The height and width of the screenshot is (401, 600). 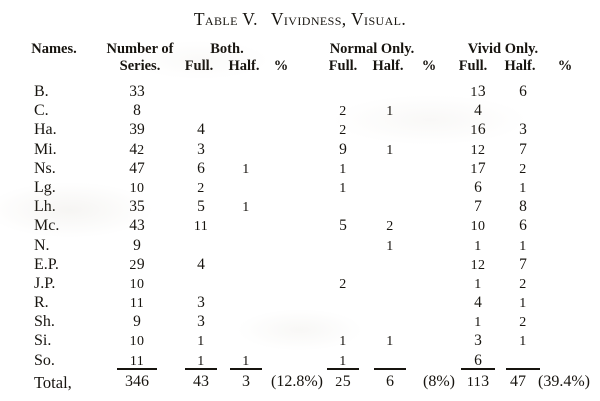 I want to click on total-series: 346, so click(x=137, y=381).